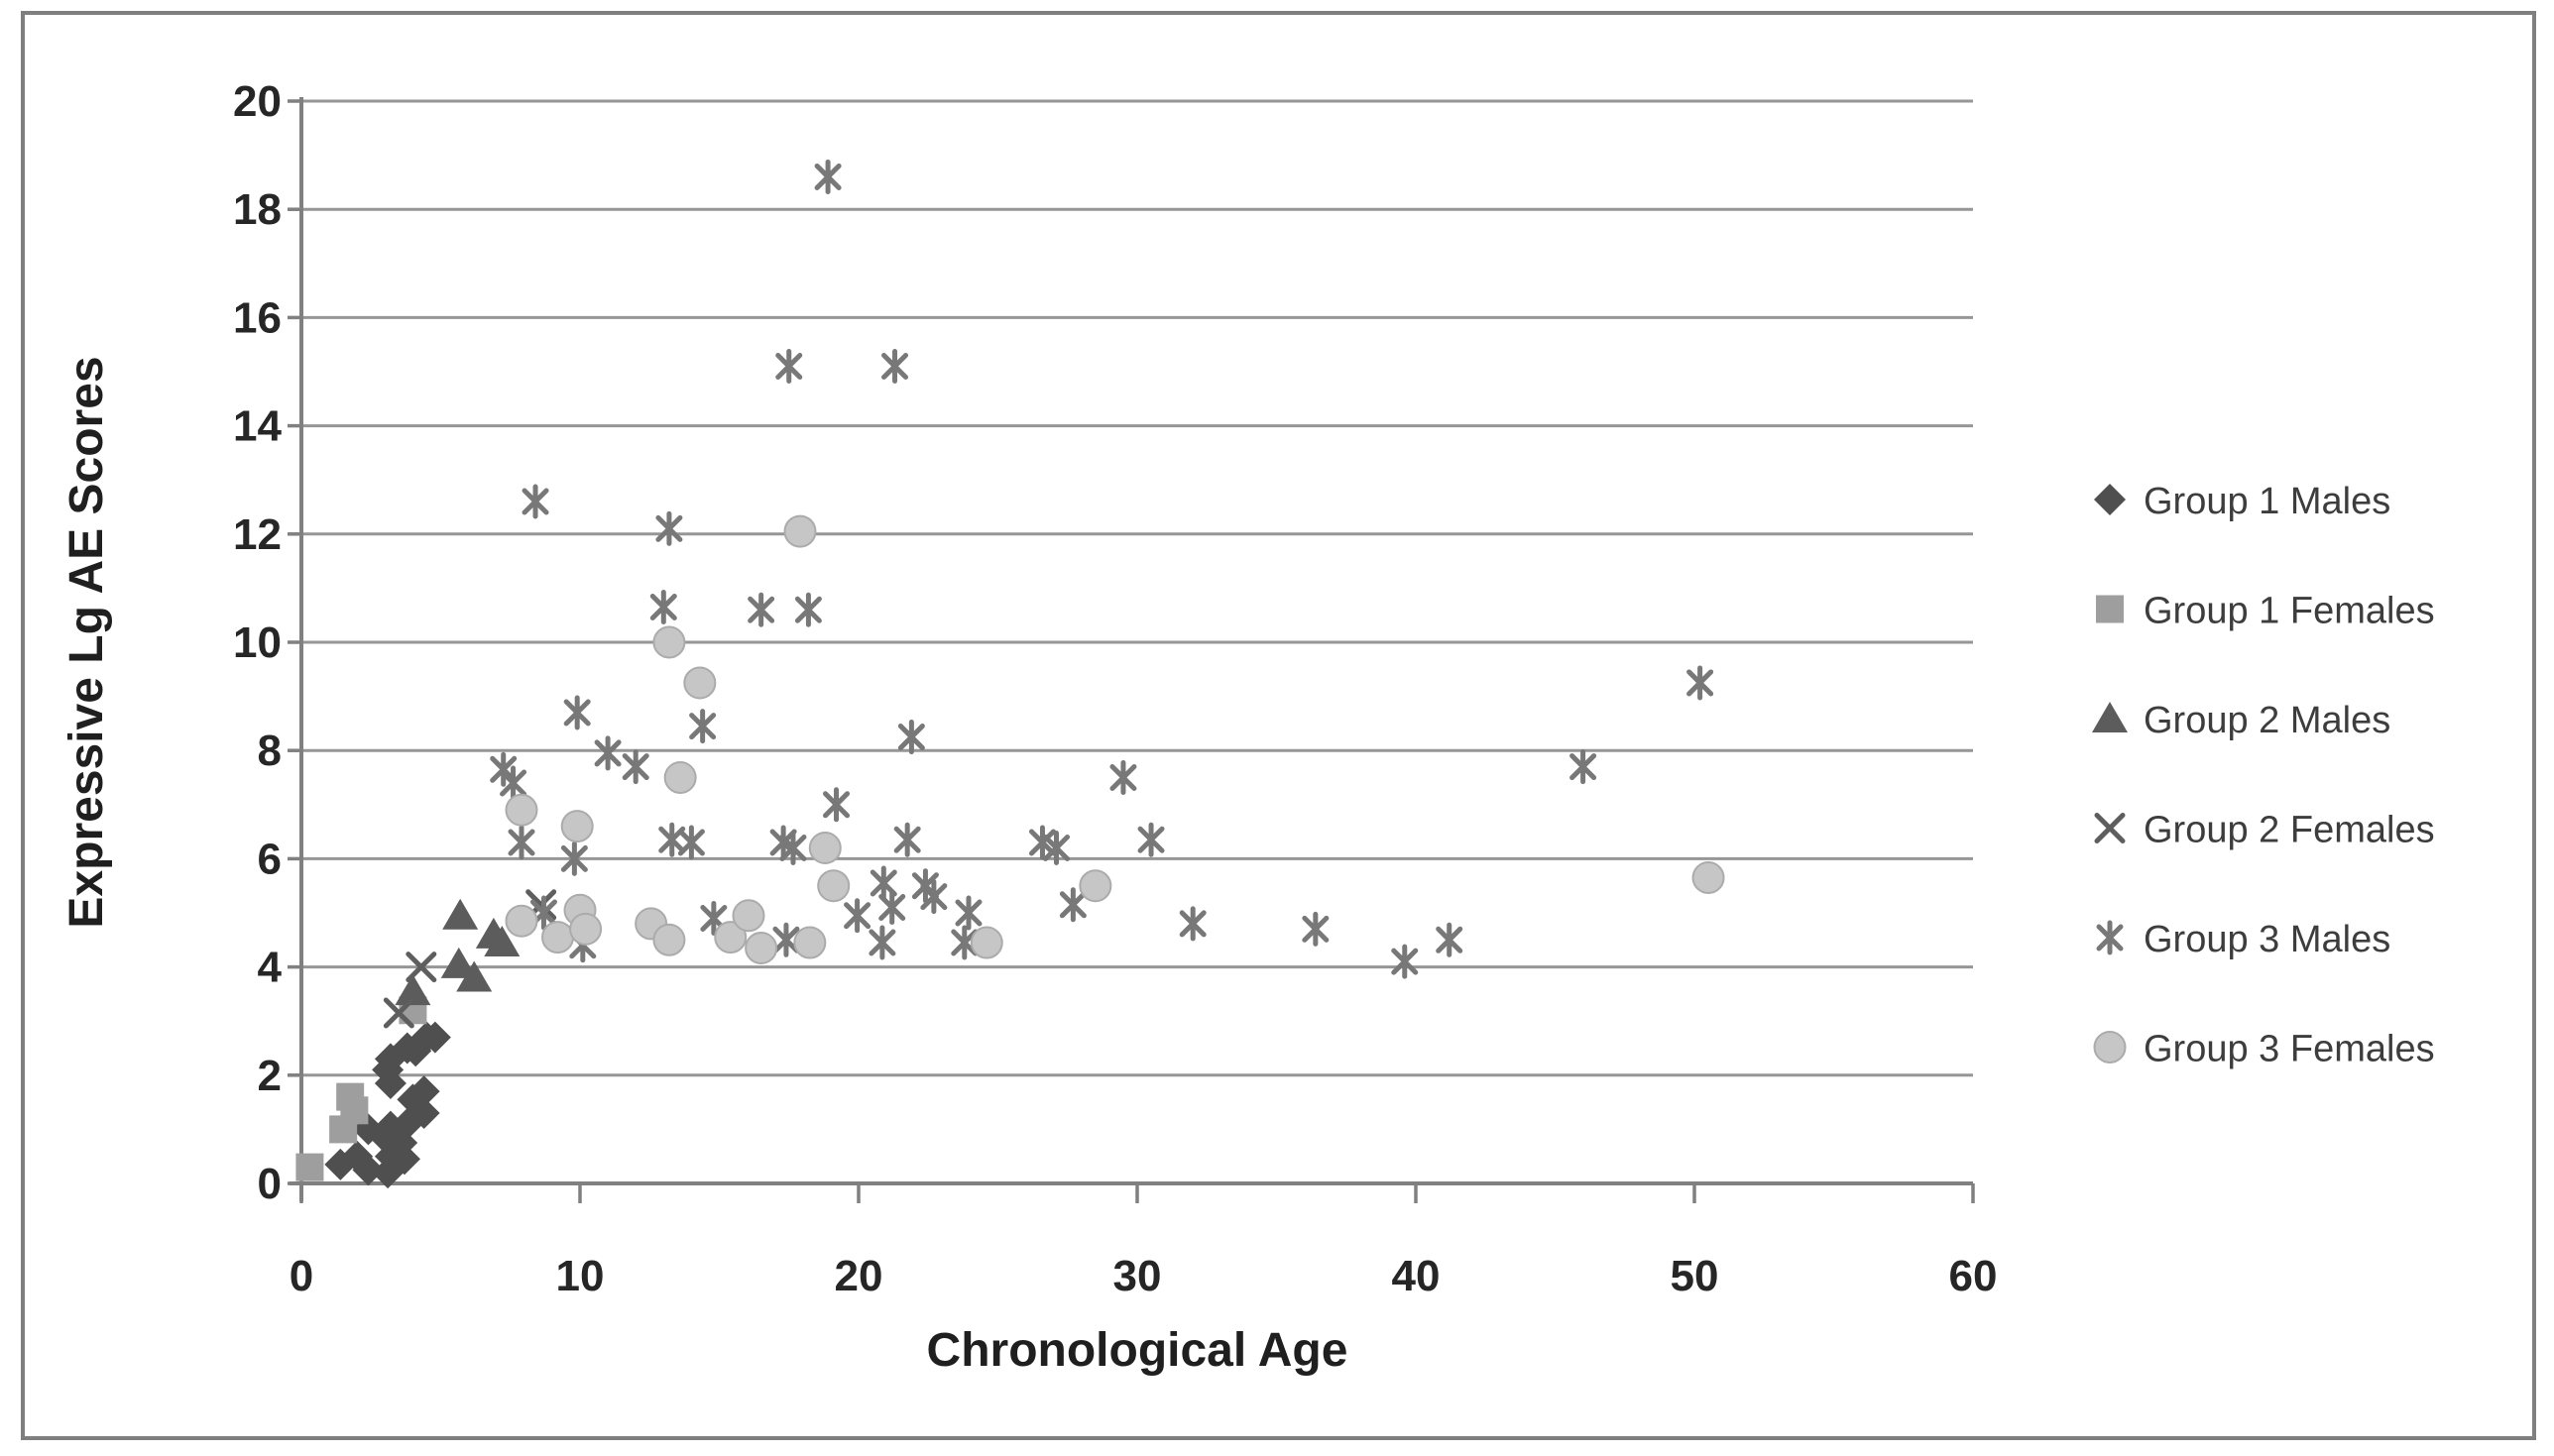  I want to click on y-tick-label: 2, so click(270, 1076).